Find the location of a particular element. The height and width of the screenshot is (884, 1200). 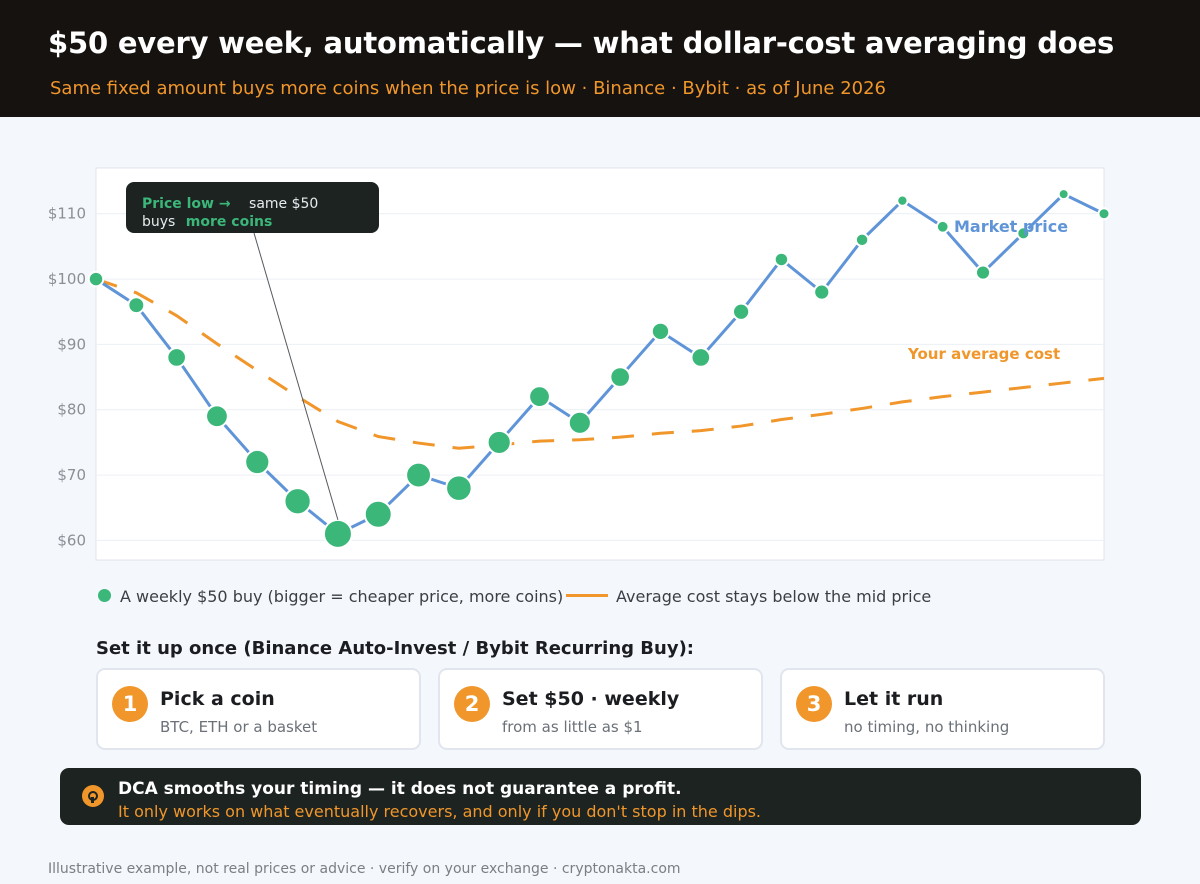

step-number: 2 is located at coordinates (472, 704).